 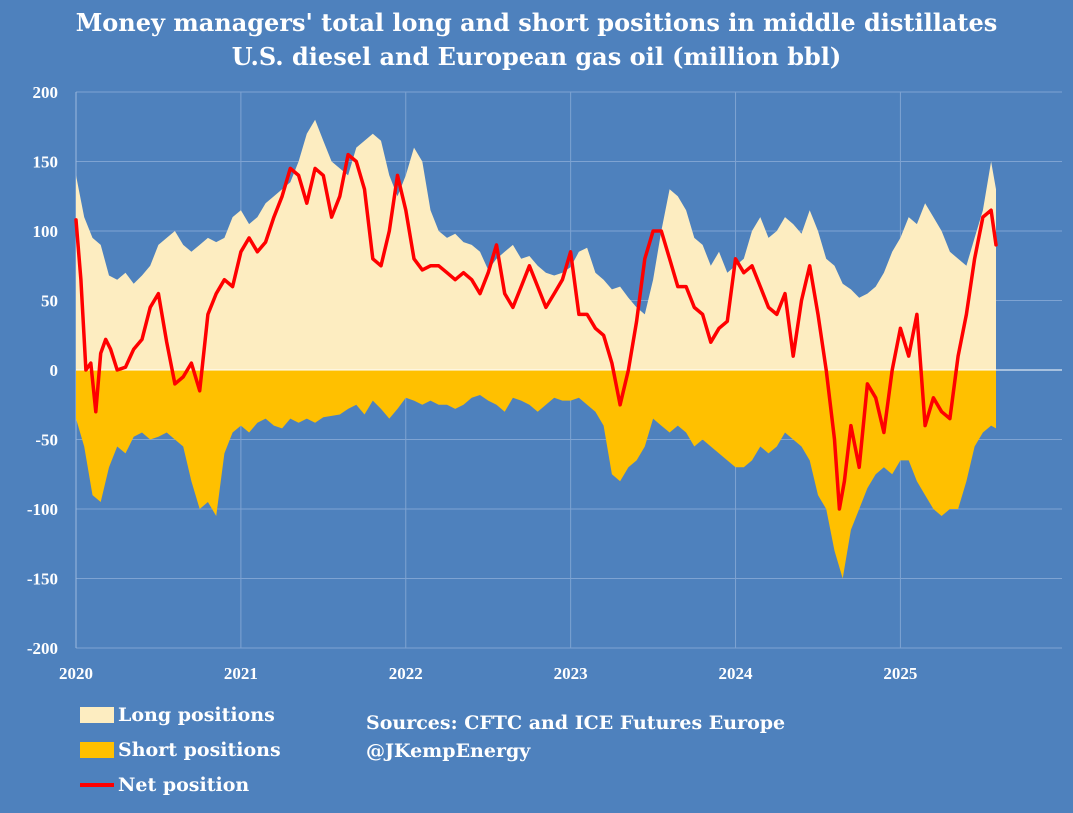 I want to click on legend-item-net: Net position, so click(x=164, y=785).